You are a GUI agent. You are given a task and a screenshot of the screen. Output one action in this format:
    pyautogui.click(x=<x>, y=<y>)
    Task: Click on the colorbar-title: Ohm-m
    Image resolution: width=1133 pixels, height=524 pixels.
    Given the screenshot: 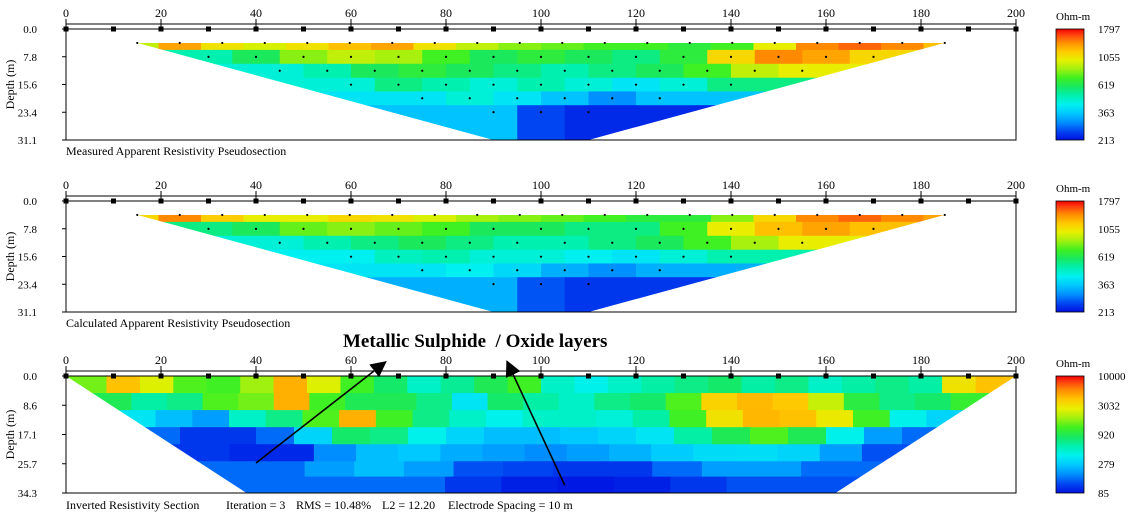 What is the action you would take?
    pyautogui.click(x=1073, y=17)
    